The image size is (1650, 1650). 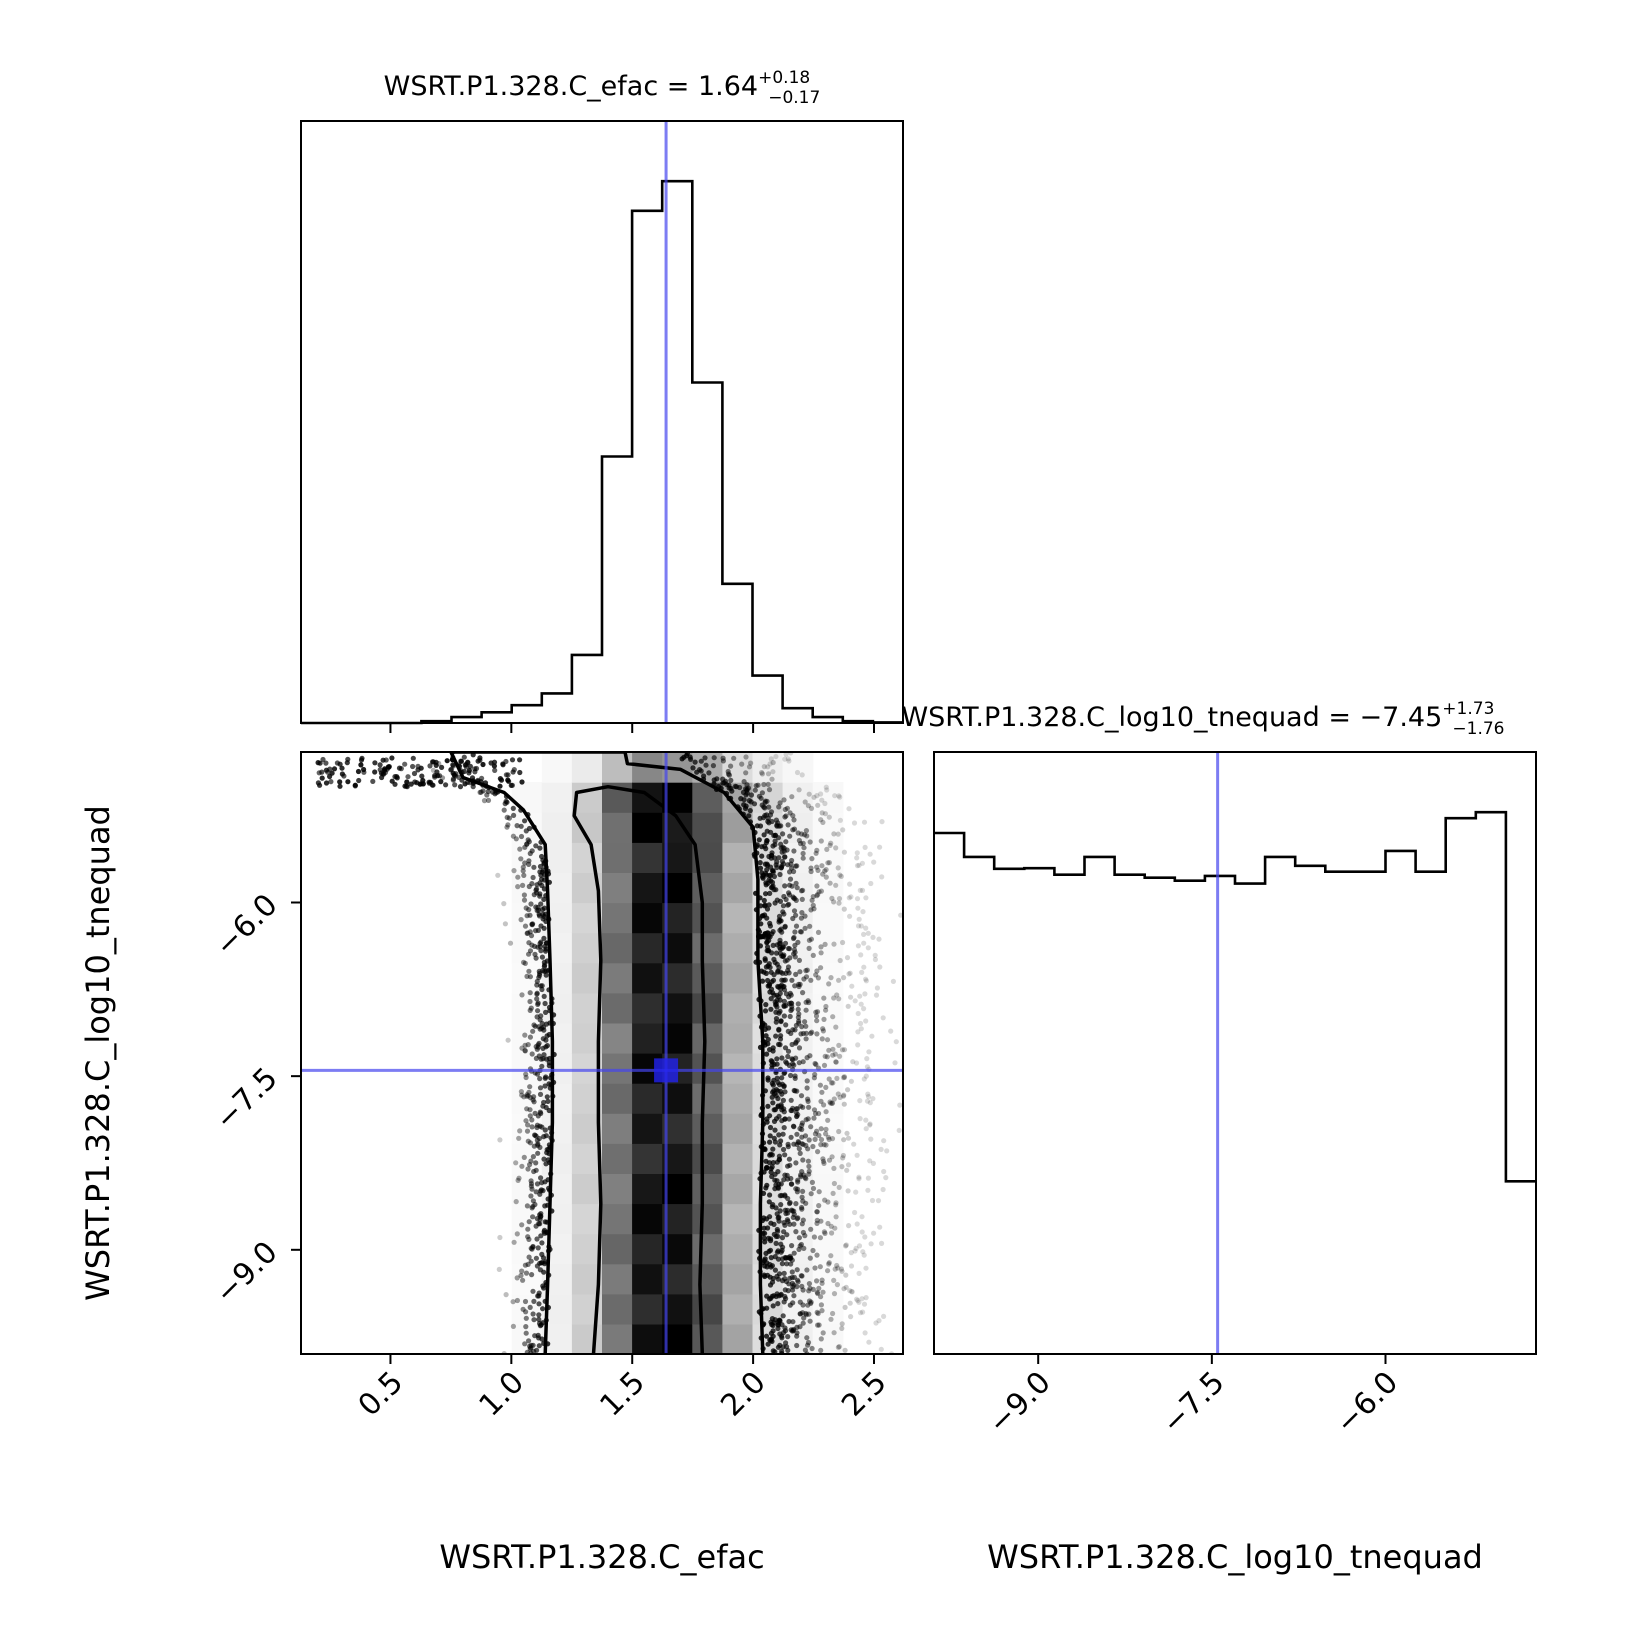 I want to click on scatter-points, so click(x=609, y=1053).